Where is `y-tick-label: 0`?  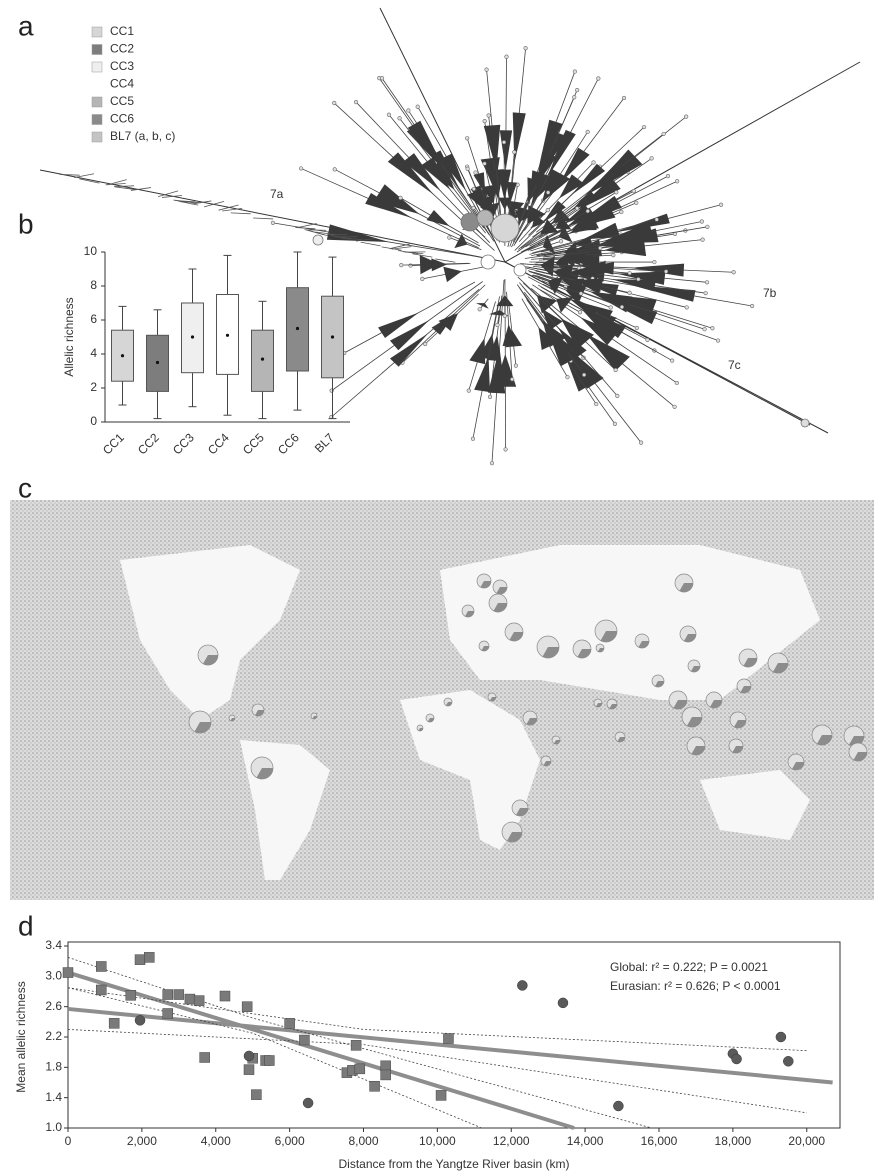 y-tick-label: 0 is located at coordinates (93, 421).